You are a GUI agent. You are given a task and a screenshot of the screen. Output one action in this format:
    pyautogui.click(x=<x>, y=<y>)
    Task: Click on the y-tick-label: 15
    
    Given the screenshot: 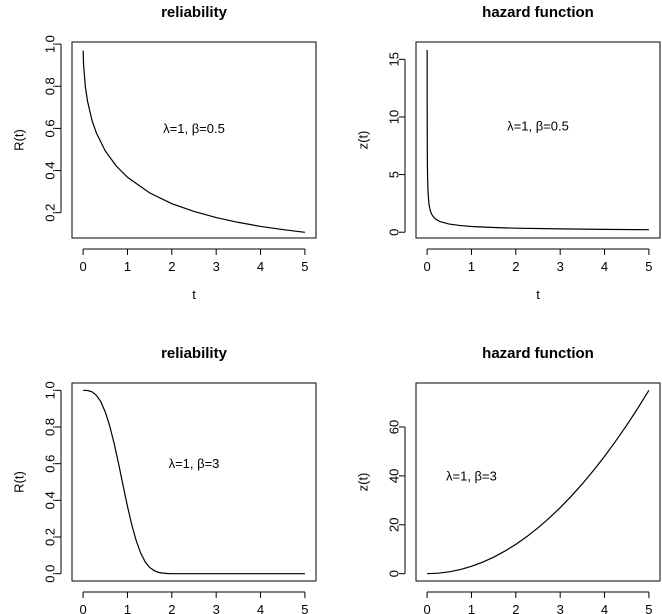 What is the action you would take?
    pyautogui.click(x=394, y=59)
    